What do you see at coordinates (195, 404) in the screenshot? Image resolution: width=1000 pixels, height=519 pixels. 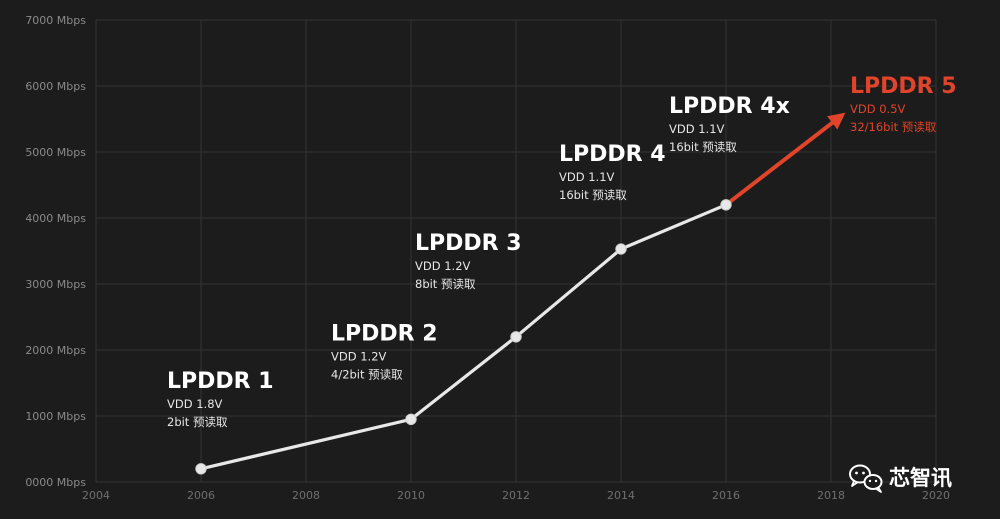 I see `generation-detail: VDD 1.8V` at bounding box center [195, 404].